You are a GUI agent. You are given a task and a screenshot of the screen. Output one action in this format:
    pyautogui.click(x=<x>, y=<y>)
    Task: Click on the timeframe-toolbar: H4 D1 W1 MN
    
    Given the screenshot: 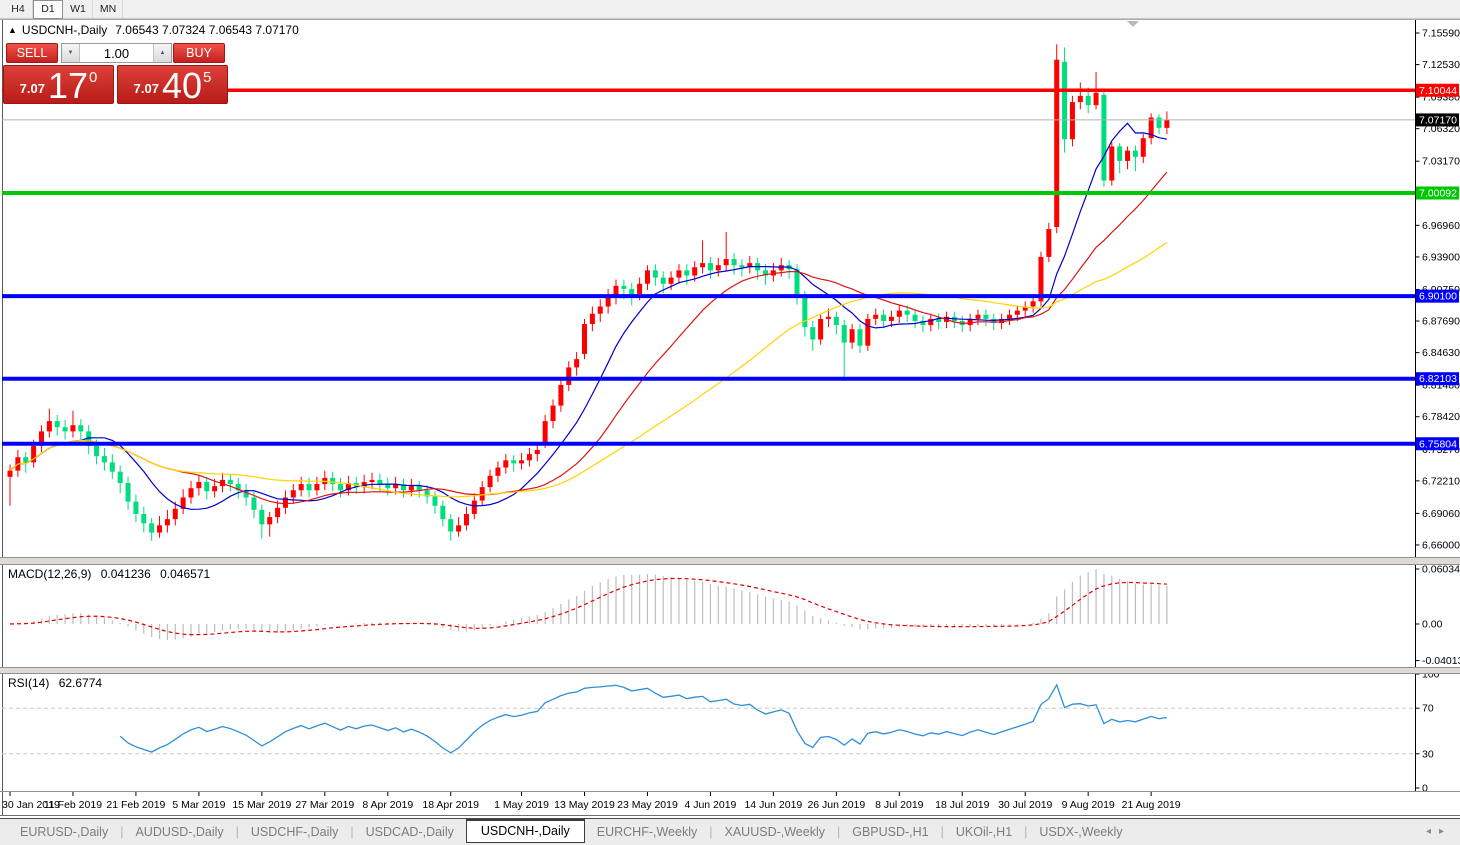 What is the action you would take?
    pyautogui.click(x=730, y=9)
    